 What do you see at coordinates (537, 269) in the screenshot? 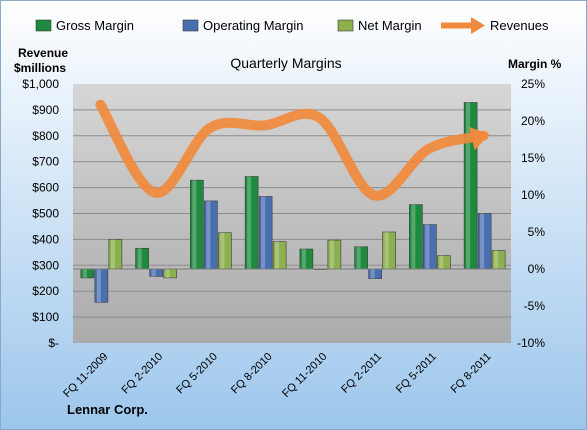
I see `right-tick-label: 0%` at bounding box center [537, 269].